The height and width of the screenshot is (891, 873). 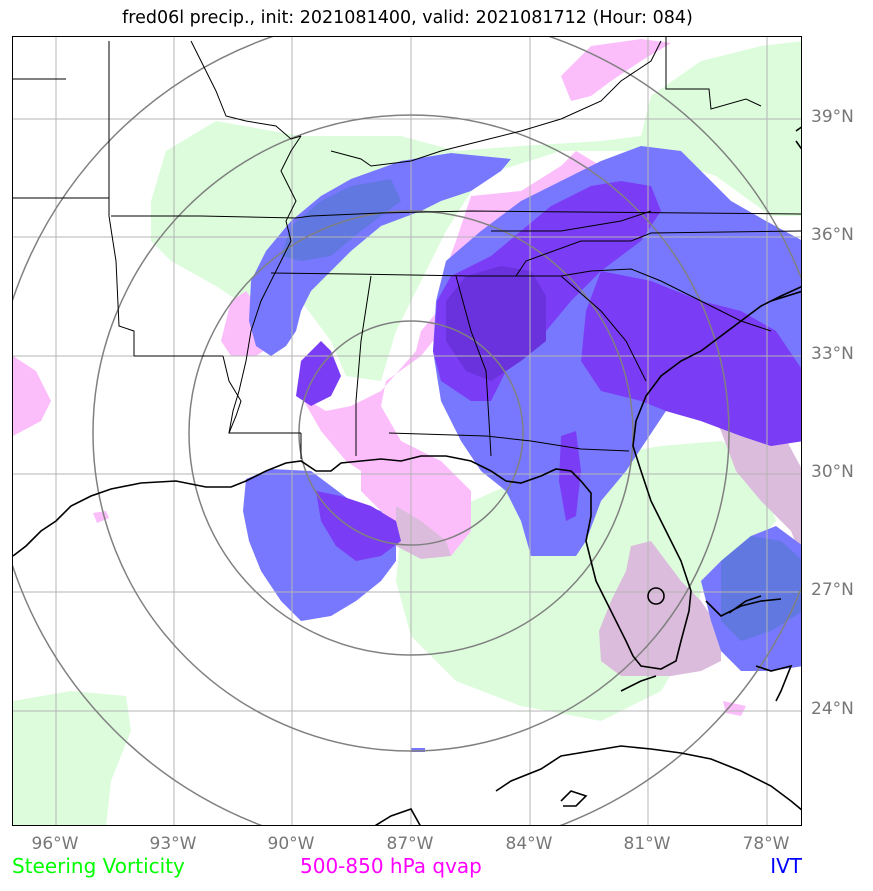 What do you see at coordinates (761, 588) in the screenshot?
I see `ivt-overlap-southeast` at bounding box center [761, 588].